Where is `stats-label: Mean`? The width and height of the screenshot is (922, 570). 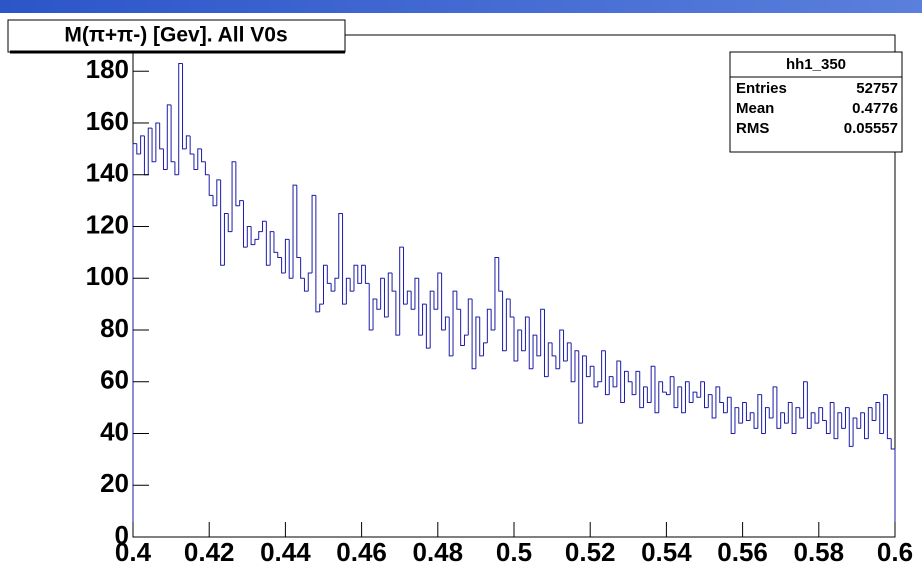 stats-label: Mean is located at coordinates (755, 108).